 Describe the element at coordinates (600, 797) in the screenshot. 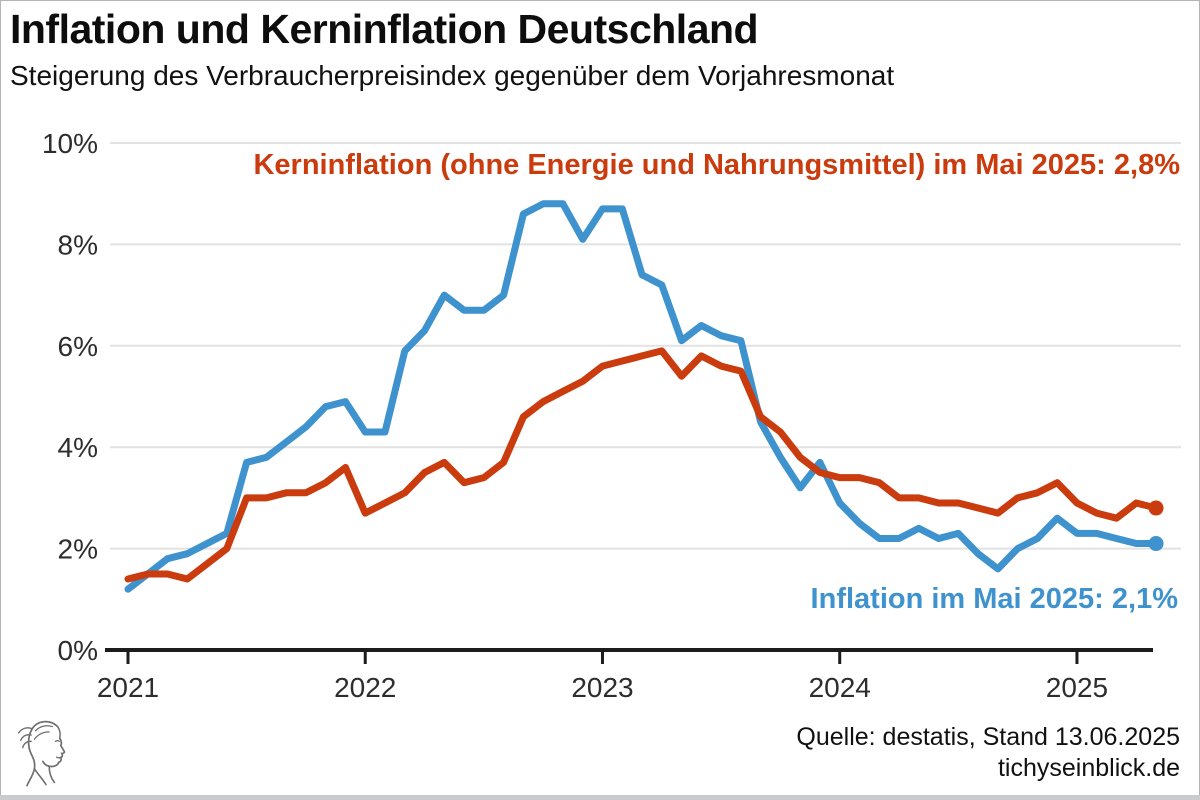

I see `bottom-border-strip` at that location.